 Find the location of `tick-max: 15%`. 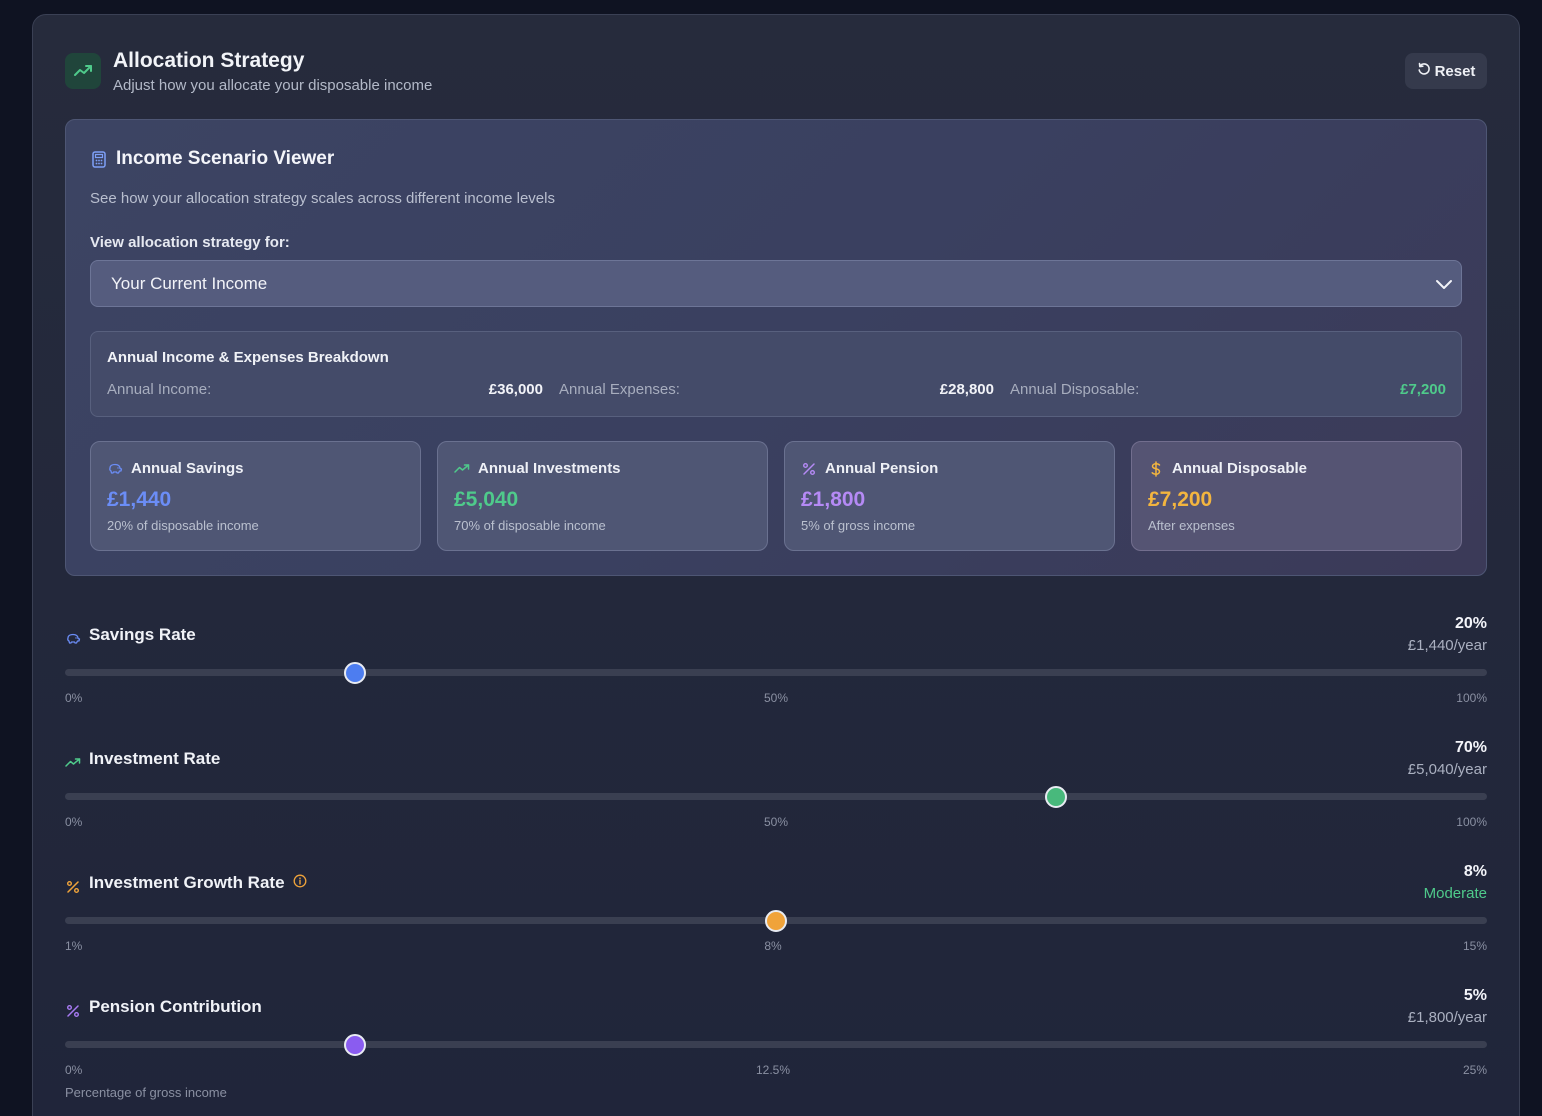

tick-max: 15% is located at coordinates (1474, 946).